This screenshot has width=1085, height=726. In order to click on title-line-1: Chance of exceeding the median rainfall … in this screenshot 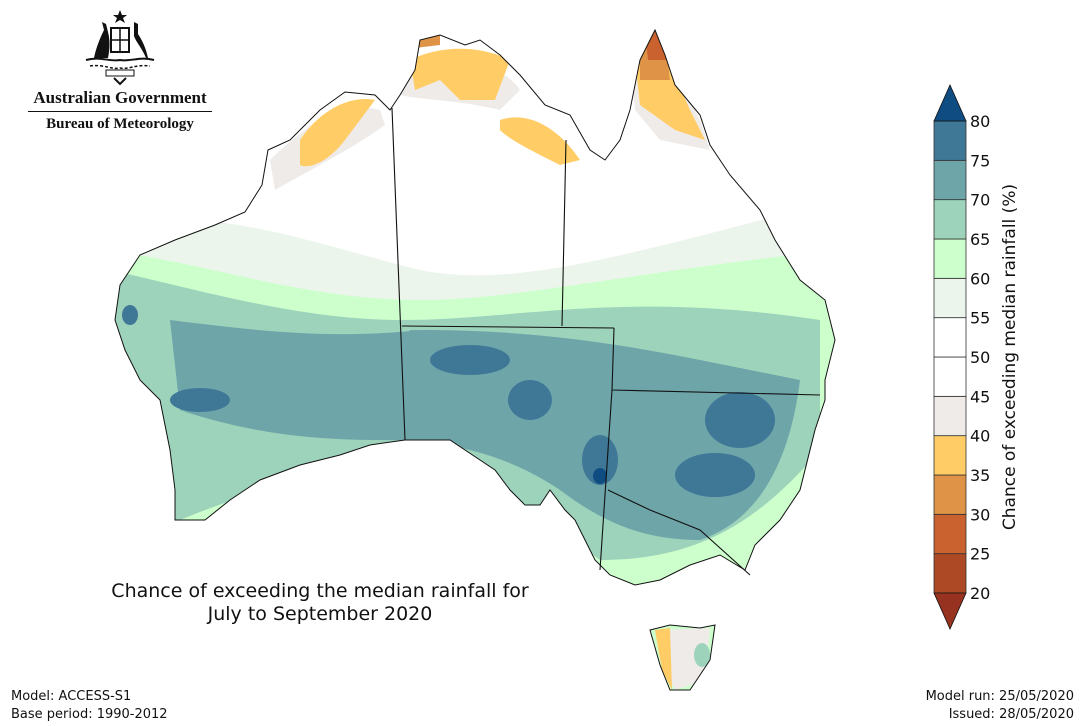, I will do `click(320, 591)`.